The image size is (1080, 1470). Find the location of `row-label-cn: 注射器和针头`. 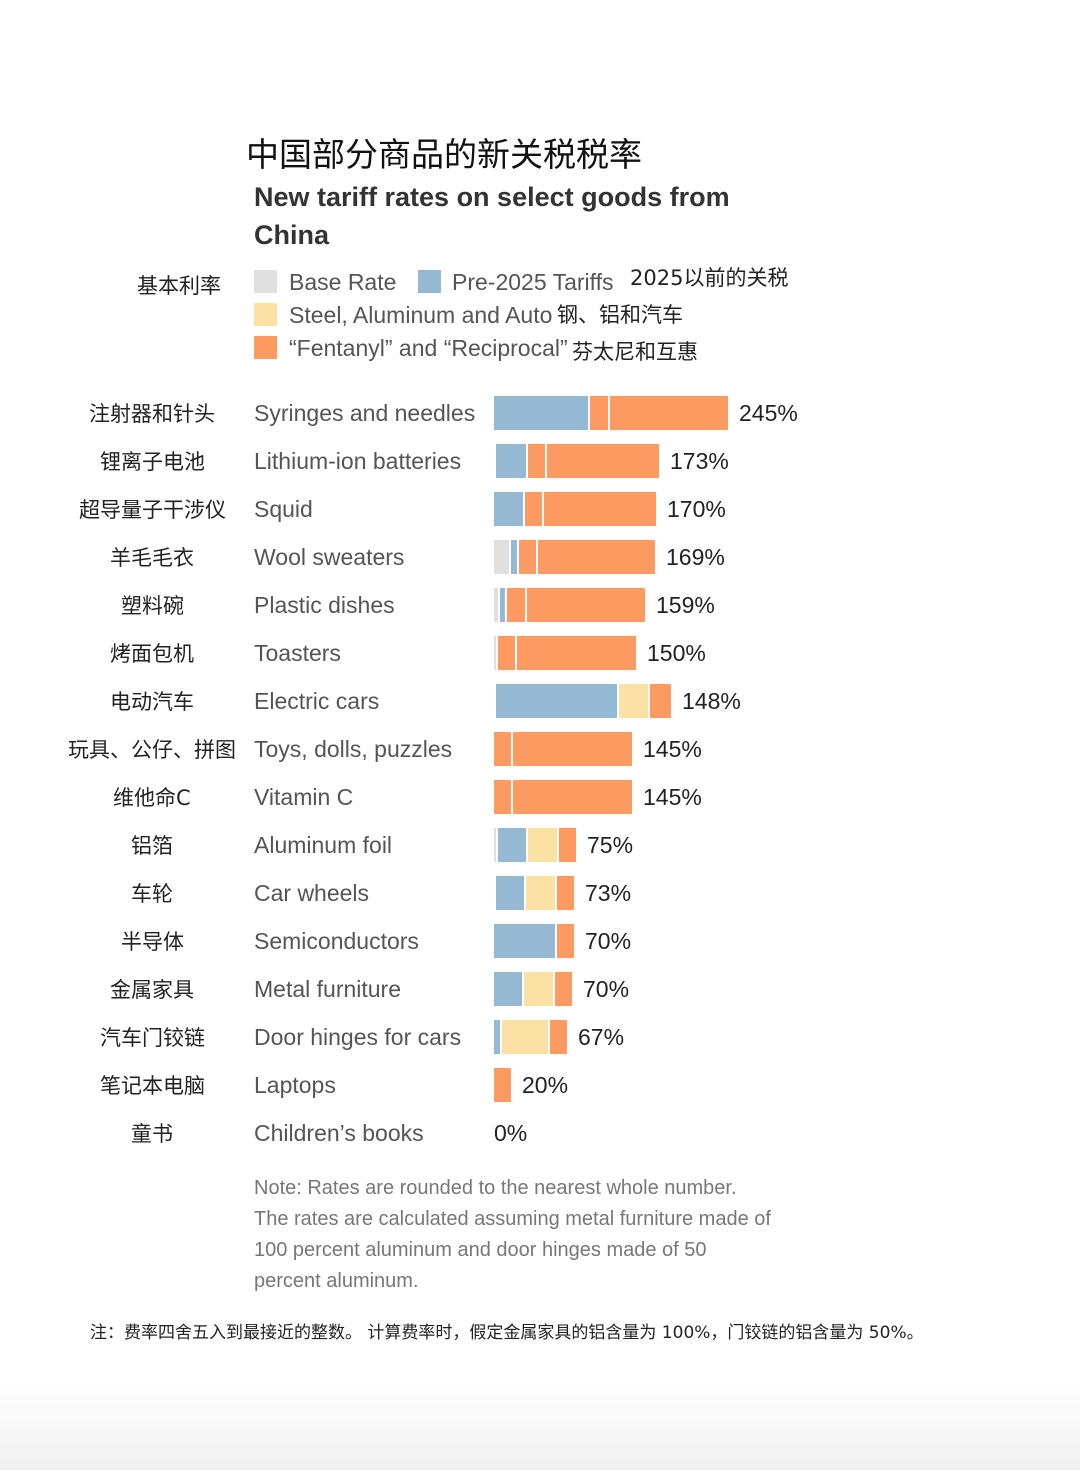

row-label-cn: 注射器和针头 is located at coordinates (152, 414).